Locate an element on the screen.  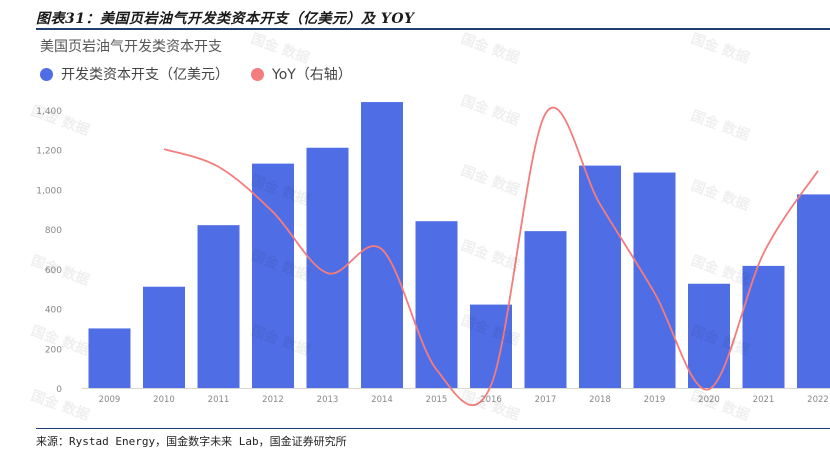
bar-2009 is located at coordinates (109, 358).